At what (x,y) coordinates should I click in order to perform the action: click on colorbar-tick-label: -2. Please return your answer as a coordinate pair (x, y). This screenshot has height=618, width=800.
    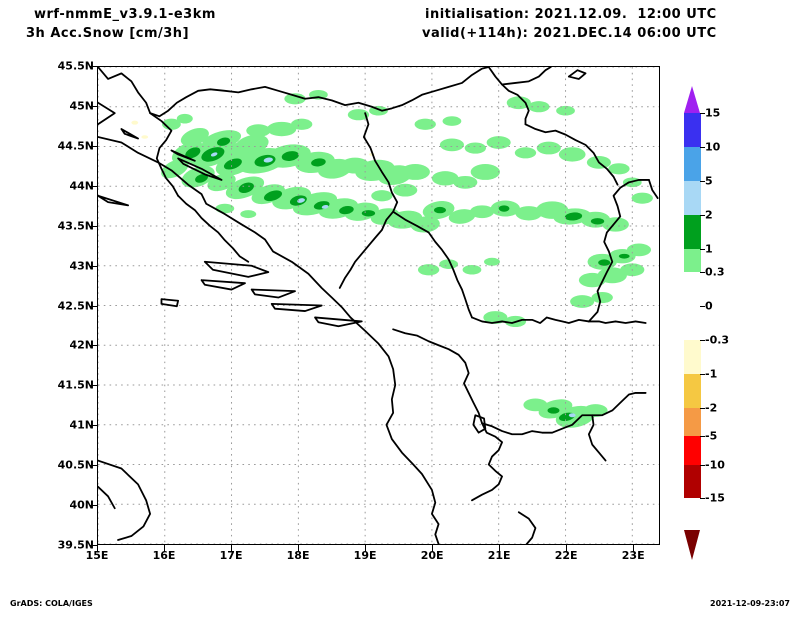
    Looking at the image, I should click on (711, 408).